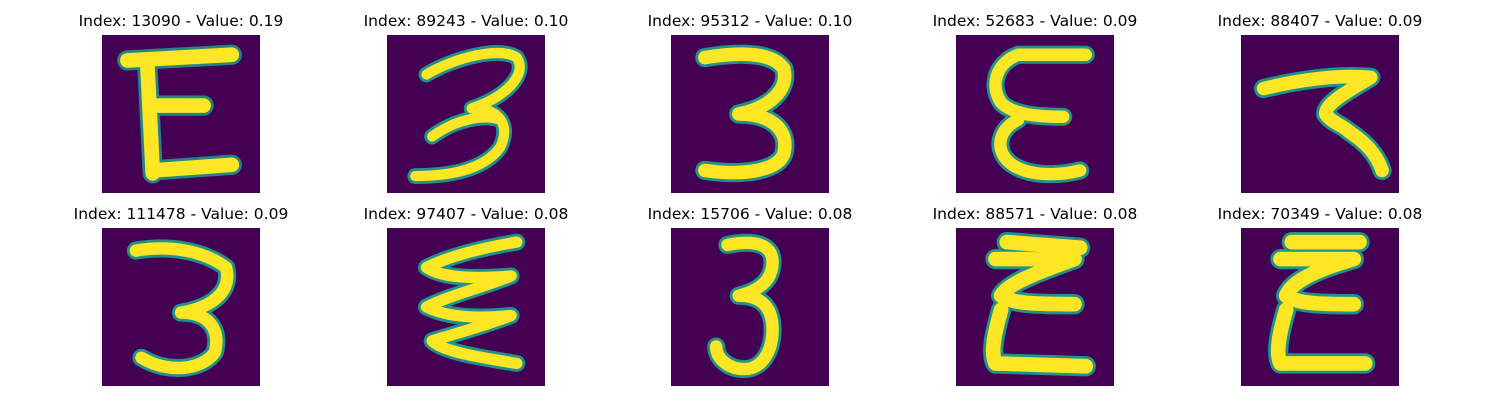 The width and height of the screenshot is (1500, 400). Describe the element at coordinates (181, 21) in the screenshot. I see `panel-title: Index: 13090 - Value: 0.19` at that location.